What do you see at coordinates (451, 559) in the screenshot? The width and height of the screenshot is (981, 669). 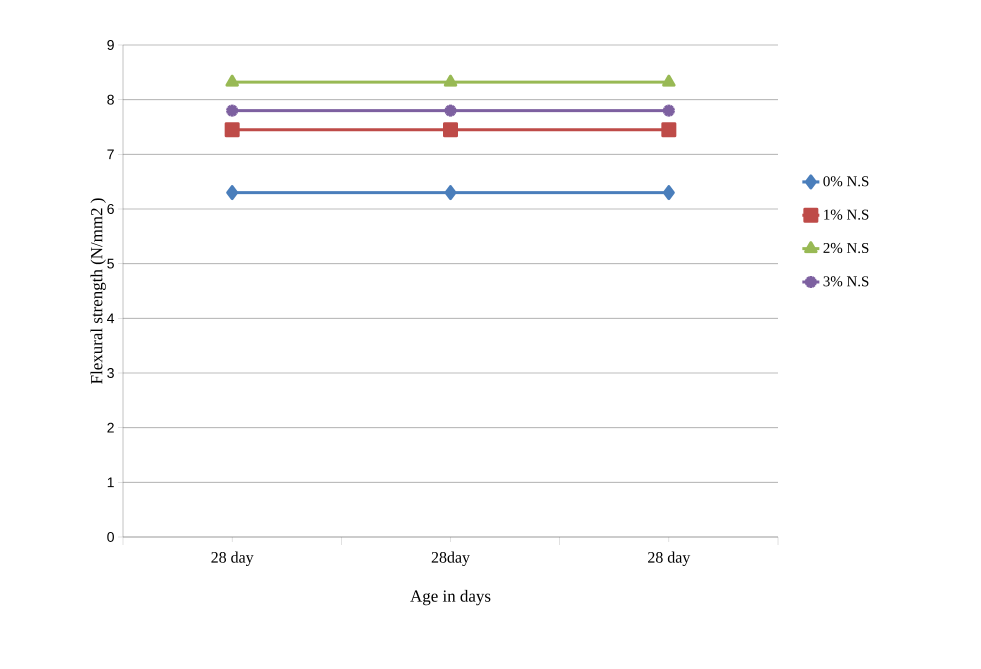 I see `x-tick-label: 28day` at bounding box center [451, 559].